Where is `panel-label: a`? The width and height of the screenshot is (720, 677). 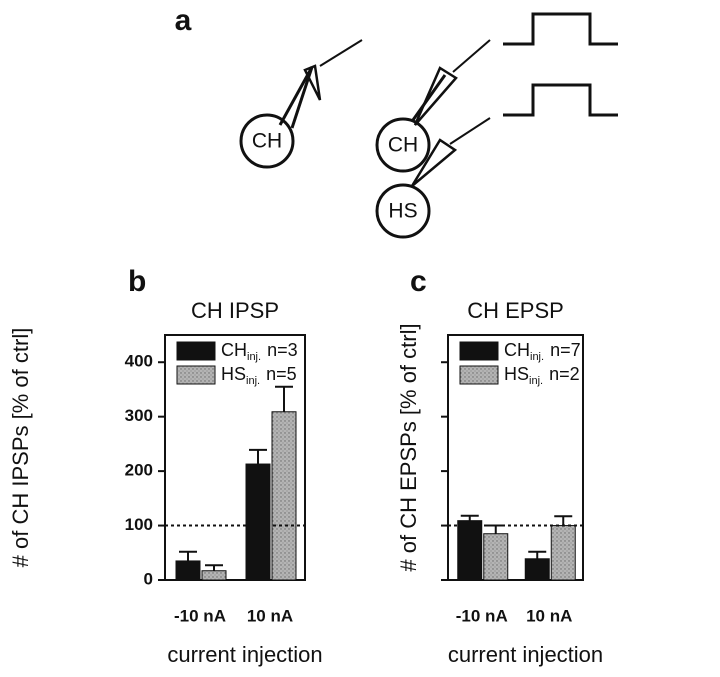 panel-label: a is located at coordinates (183, 20).